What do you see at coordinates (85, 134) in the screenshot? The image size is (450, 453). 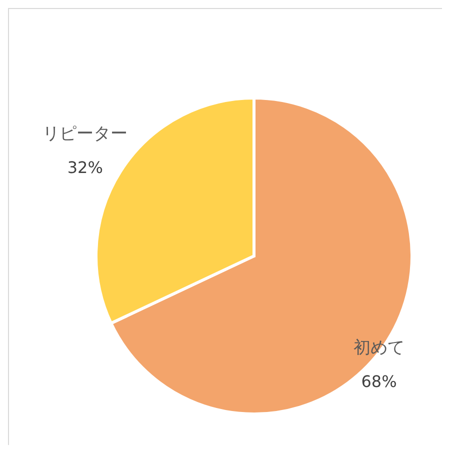 I see `slice-label: リピーター` at bounding box center [85, 134].